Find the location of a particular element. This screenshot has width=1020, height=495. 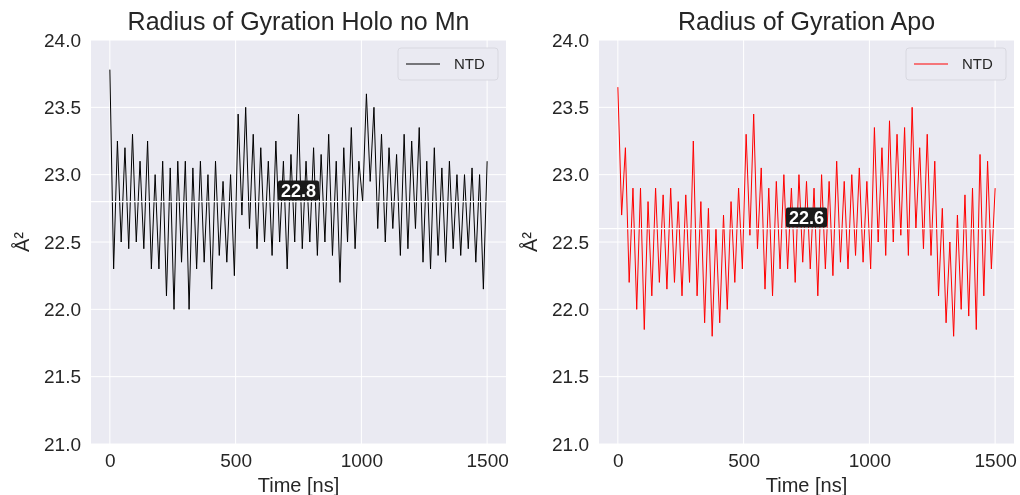

chart-title: Radius of Gyration Apo is located at coordinates (806, 21).